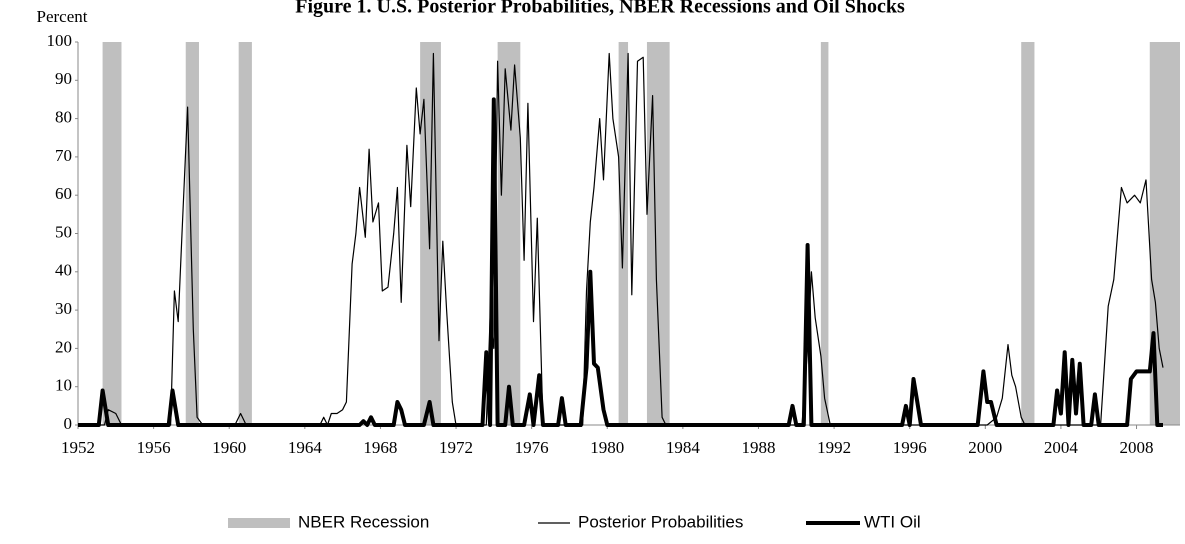  I want to click on x-tick-label: 1968, so click(380, 447).